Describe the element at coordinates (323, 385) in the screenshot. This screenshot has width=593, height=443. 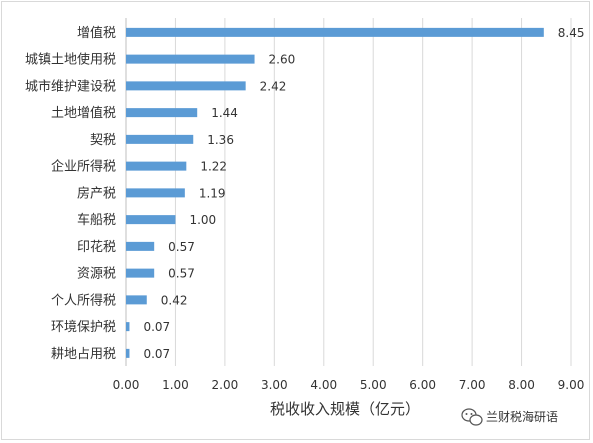
I see `x-tick-label: 4.00` at that location.